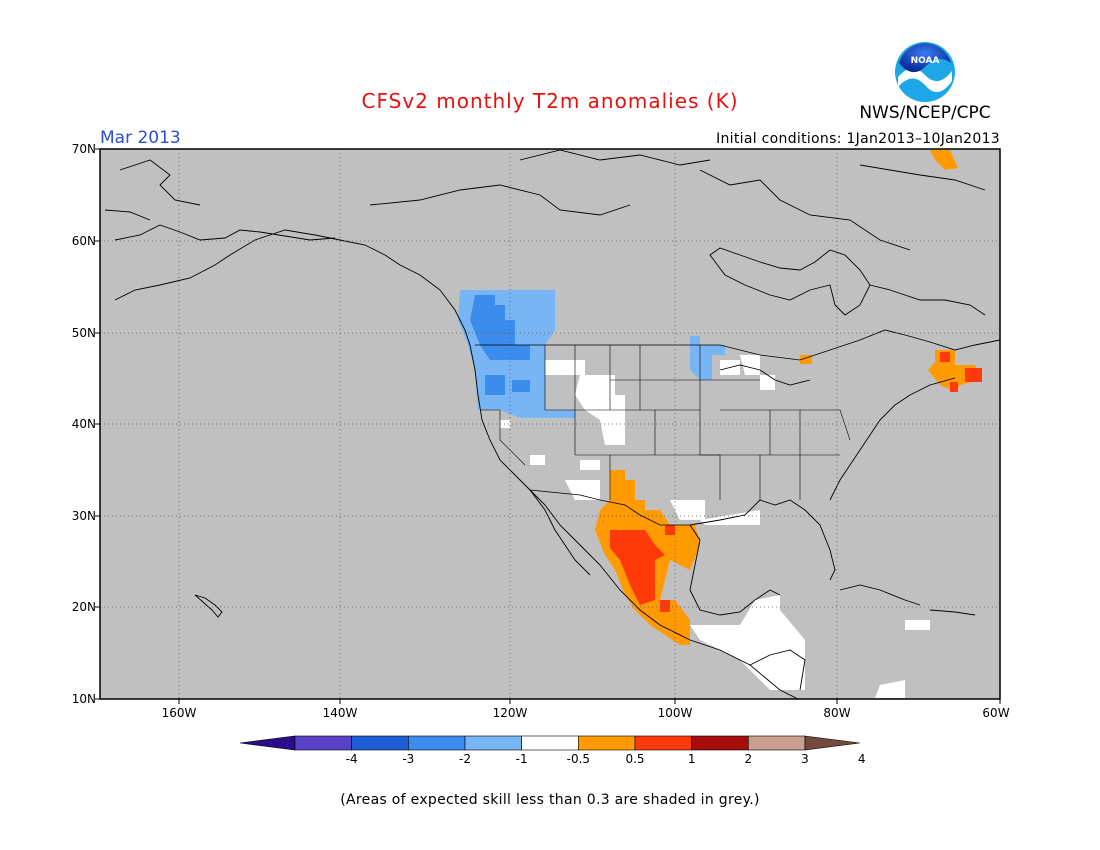 The height and width of the screenshot is (850, 1100). What do you see at coordinates (996, 713) in the screenshot?
I see `lon-label: 60W` at bounding box center [996, 713].